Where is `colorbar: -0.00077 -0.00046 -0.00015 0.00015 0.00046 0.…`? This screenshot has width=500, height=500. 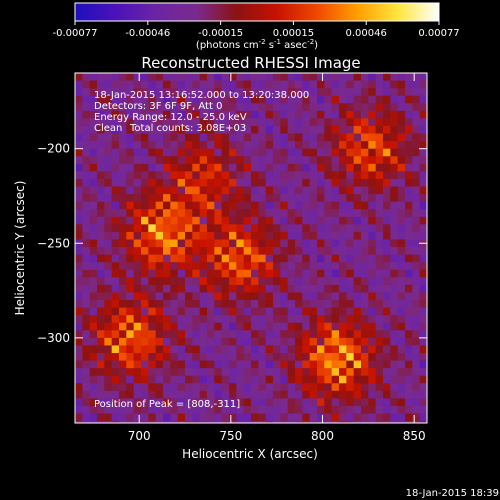 colorbar: -0.00077 -0.00046 -0.00015 0.00015 0.00046 0.… is located at coordinates (256, 26).